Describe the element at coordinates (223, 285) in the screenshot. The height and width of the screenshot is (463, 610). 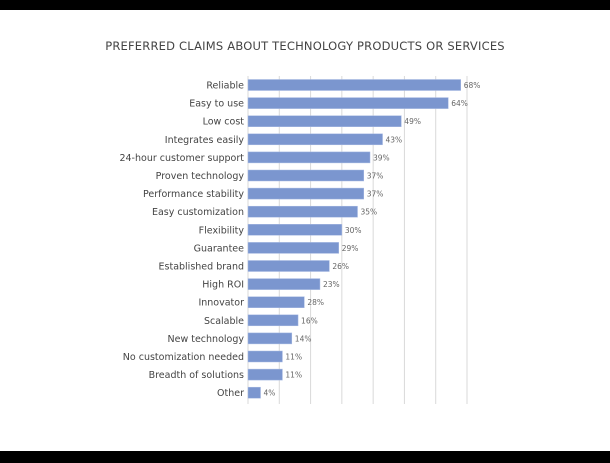
I see `category-label: High ROI` at that location.